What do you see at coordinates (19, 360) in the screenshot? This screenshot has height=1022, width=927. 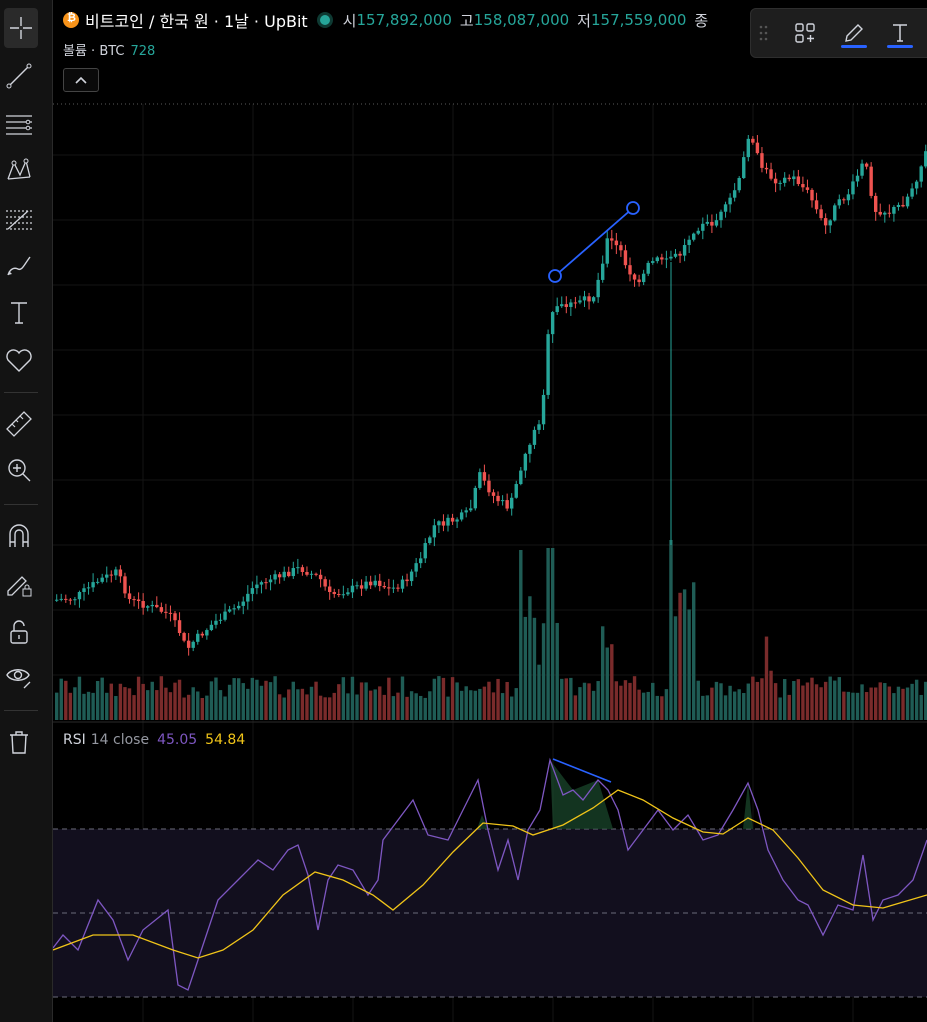 I see `heart-icon` at bounding box center [19, 360].